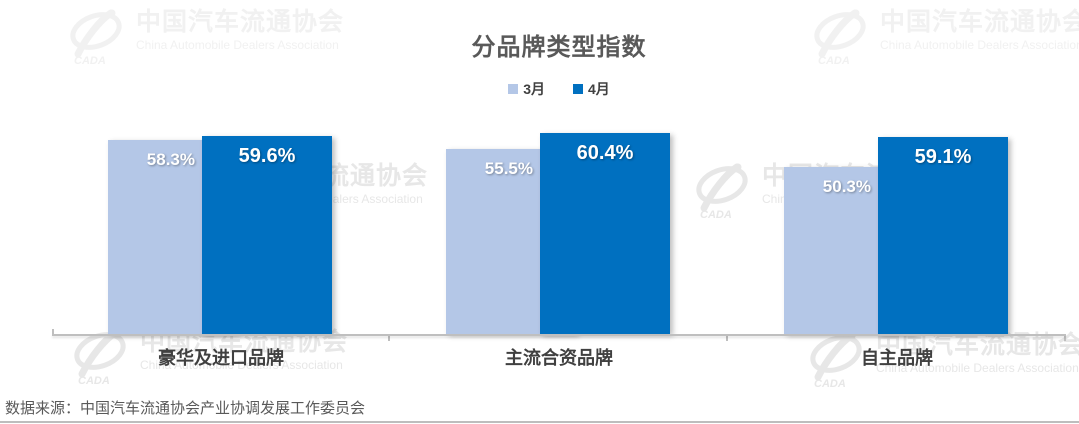  I want to click on value-label-march-0: 58.3%, so click(170, 159).